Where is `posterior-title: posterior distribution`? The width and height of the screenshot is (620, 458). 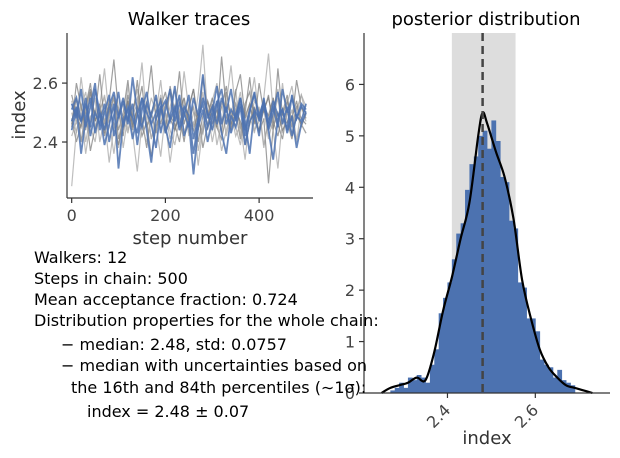 posterior-title: posterior distribution is located at coordinates (485, 19).